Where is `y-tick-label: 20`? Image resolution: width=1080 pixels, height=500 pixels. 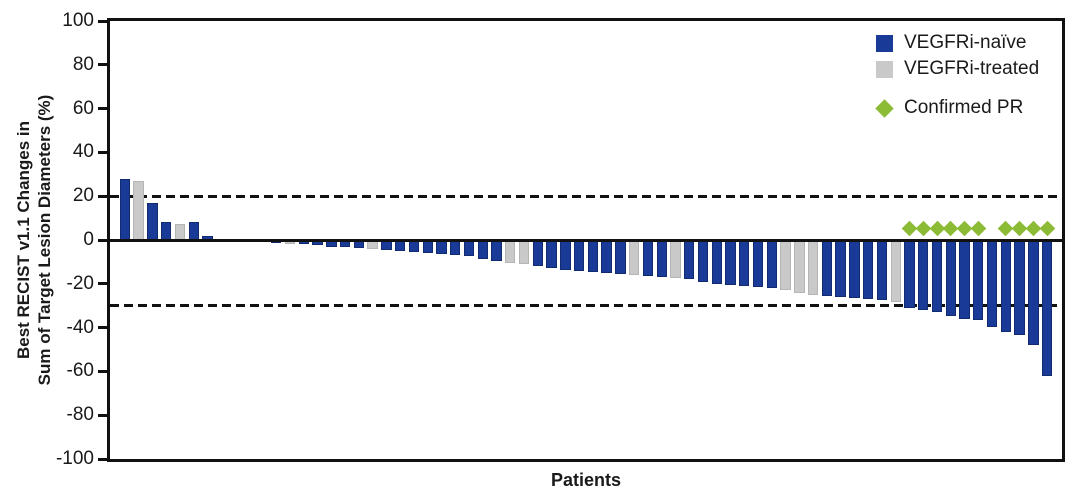
y-tick-label: 20 is located at coordinates (83, 196).